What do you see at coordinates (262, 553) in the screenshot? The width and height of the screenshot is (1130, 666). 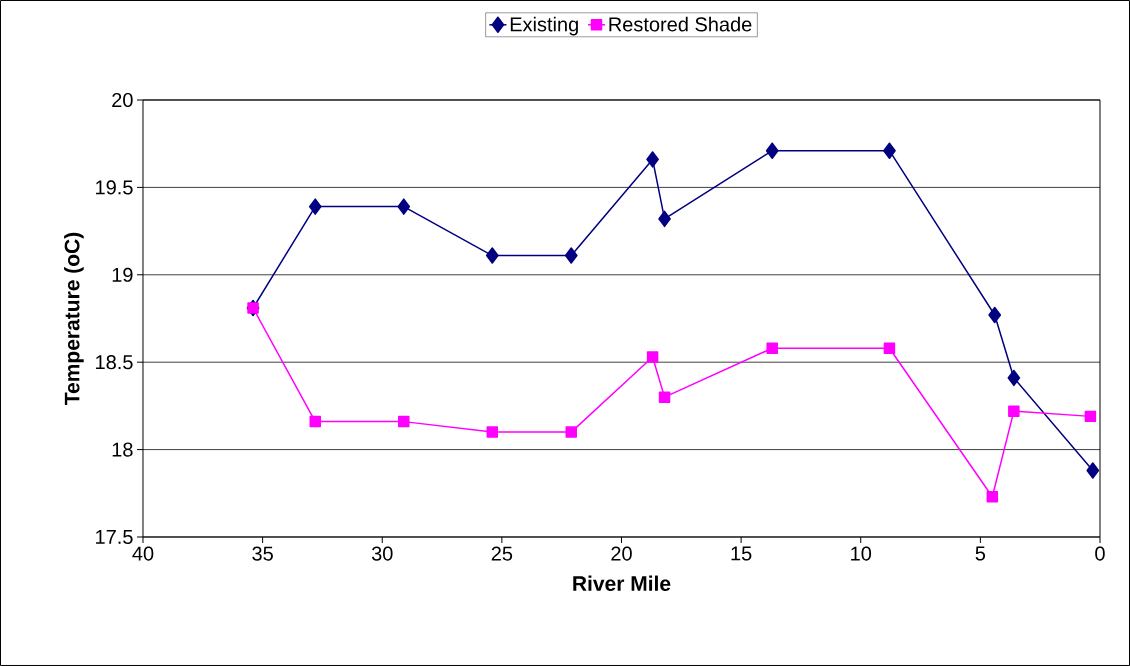 I see `x-tick-label: 35` at bounding box center [262, 553].